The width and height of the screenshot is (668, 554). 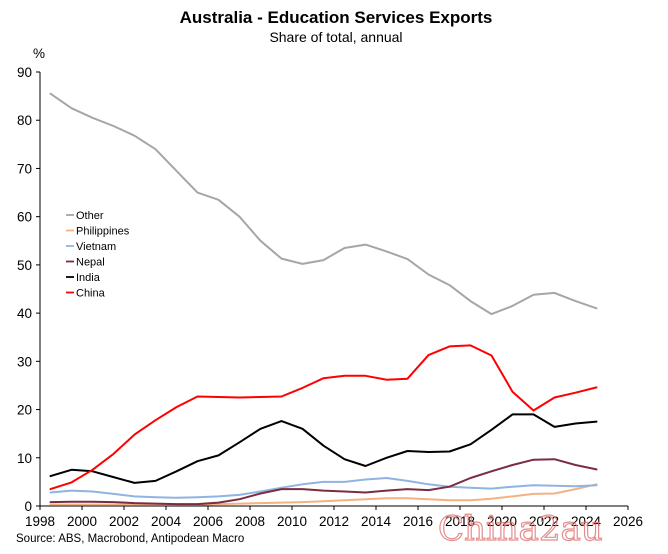 What do you see at coordinates (335, 37) in the screenshot?
I see `chart-subtitle: Share of total, annual` at bounding box center [335, 37].